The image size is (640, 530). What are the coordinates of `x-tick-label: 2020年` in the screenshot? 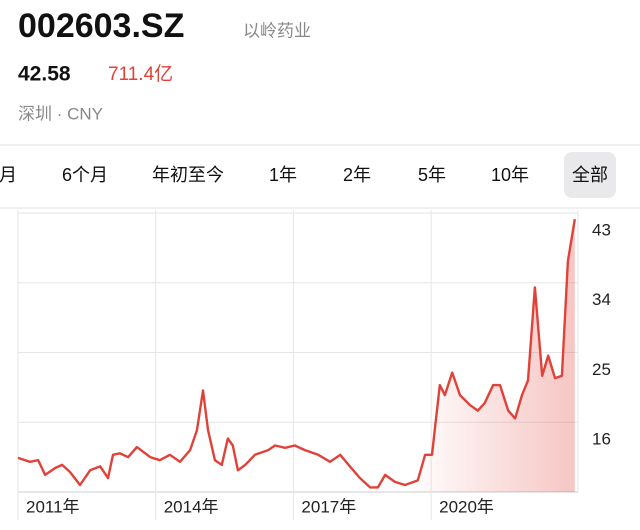 It's located at (466, 506).